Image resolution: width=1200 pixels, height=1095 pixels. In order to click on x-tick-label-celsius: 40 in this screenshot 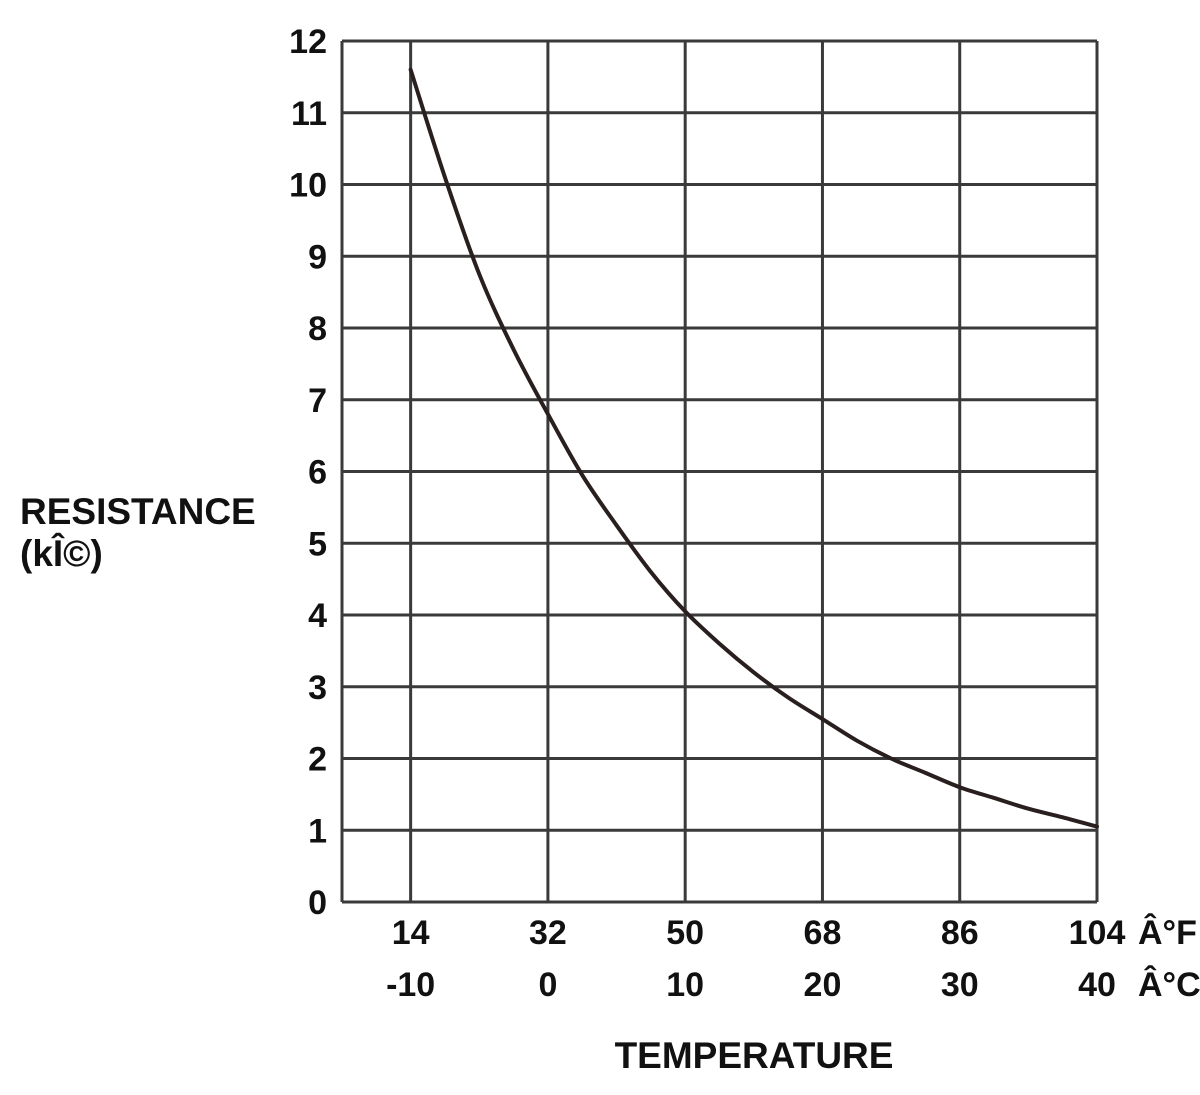, I will do `click(1097, 985)`.